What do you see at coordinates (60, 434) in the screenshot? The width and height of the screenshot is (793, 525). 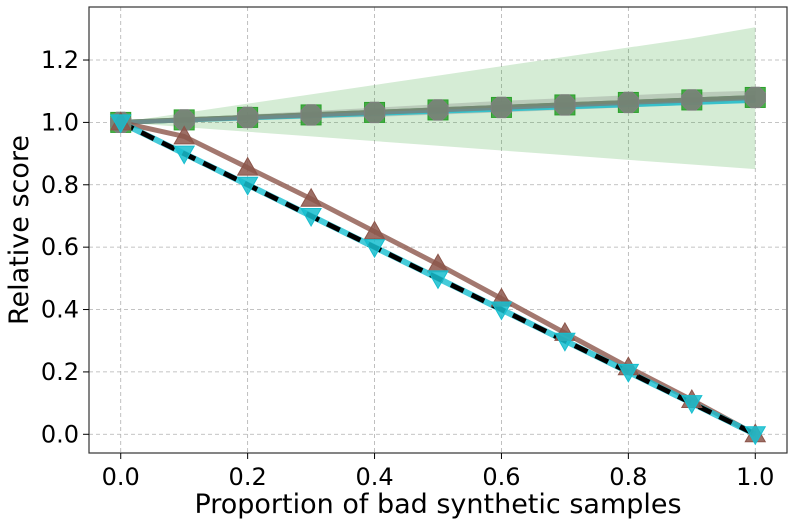 I see `y-tick-label: 0.0` at bounding box center [60, 434].